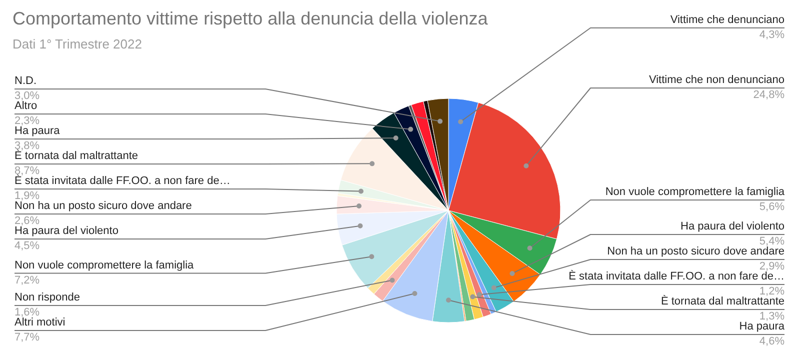 This screenshot has height=350, width=792. What do you see at coordinates (27, 221) in the screenshot?
I see `data-label: 2,6%` at bounding box center [27, 221].